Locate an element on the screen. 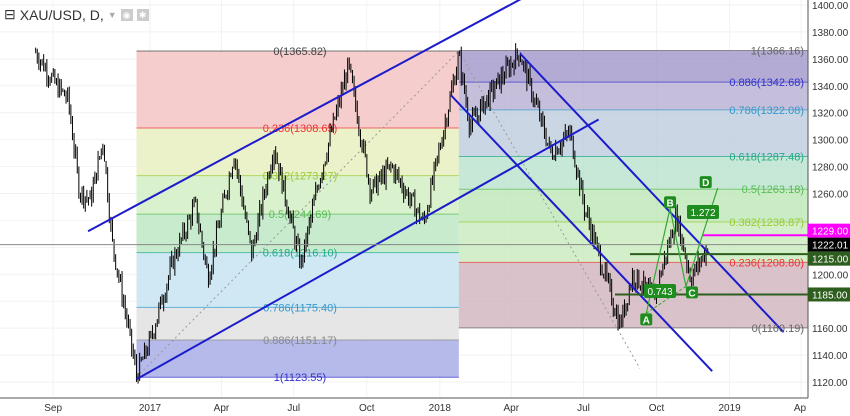 This screenshot has width=850, height=416. abcd-point-label: C is located at coordinates (691, 293).